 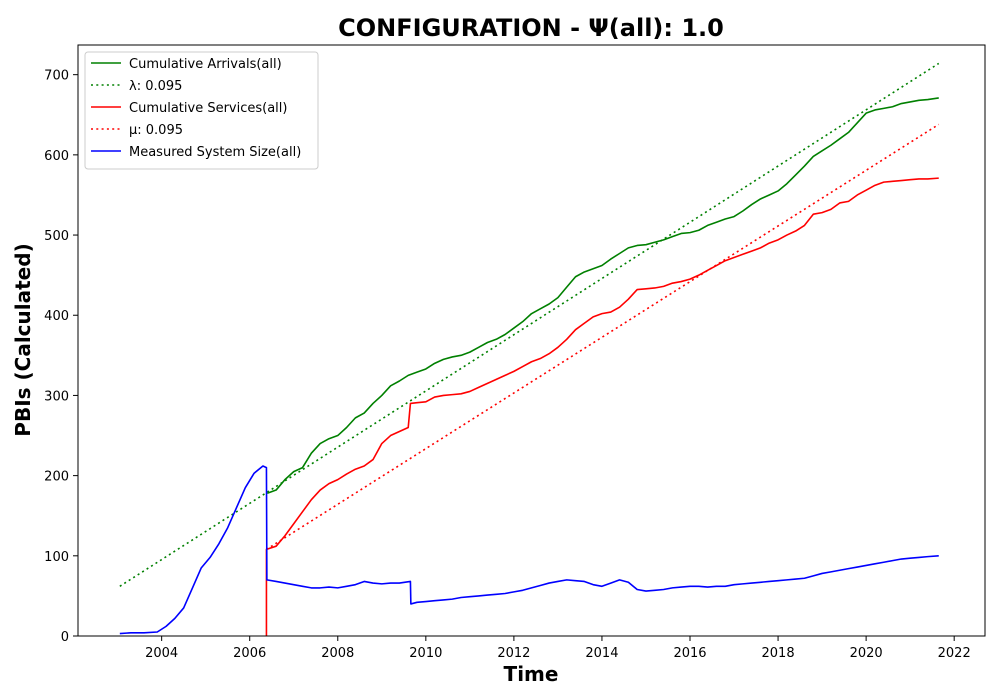 I want to click on x-tick-label: 2020, so click(x=866, y=653).